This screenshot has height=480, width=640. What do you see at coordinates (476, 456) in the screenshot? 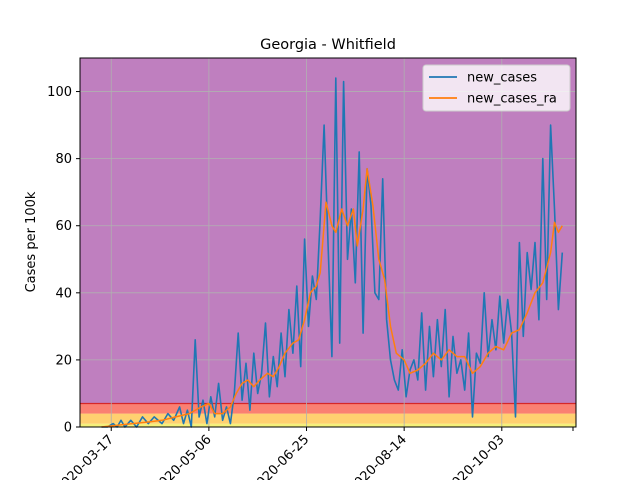
I see `x-tick-label: 2020-10-03` at bounding box center [476, 456].